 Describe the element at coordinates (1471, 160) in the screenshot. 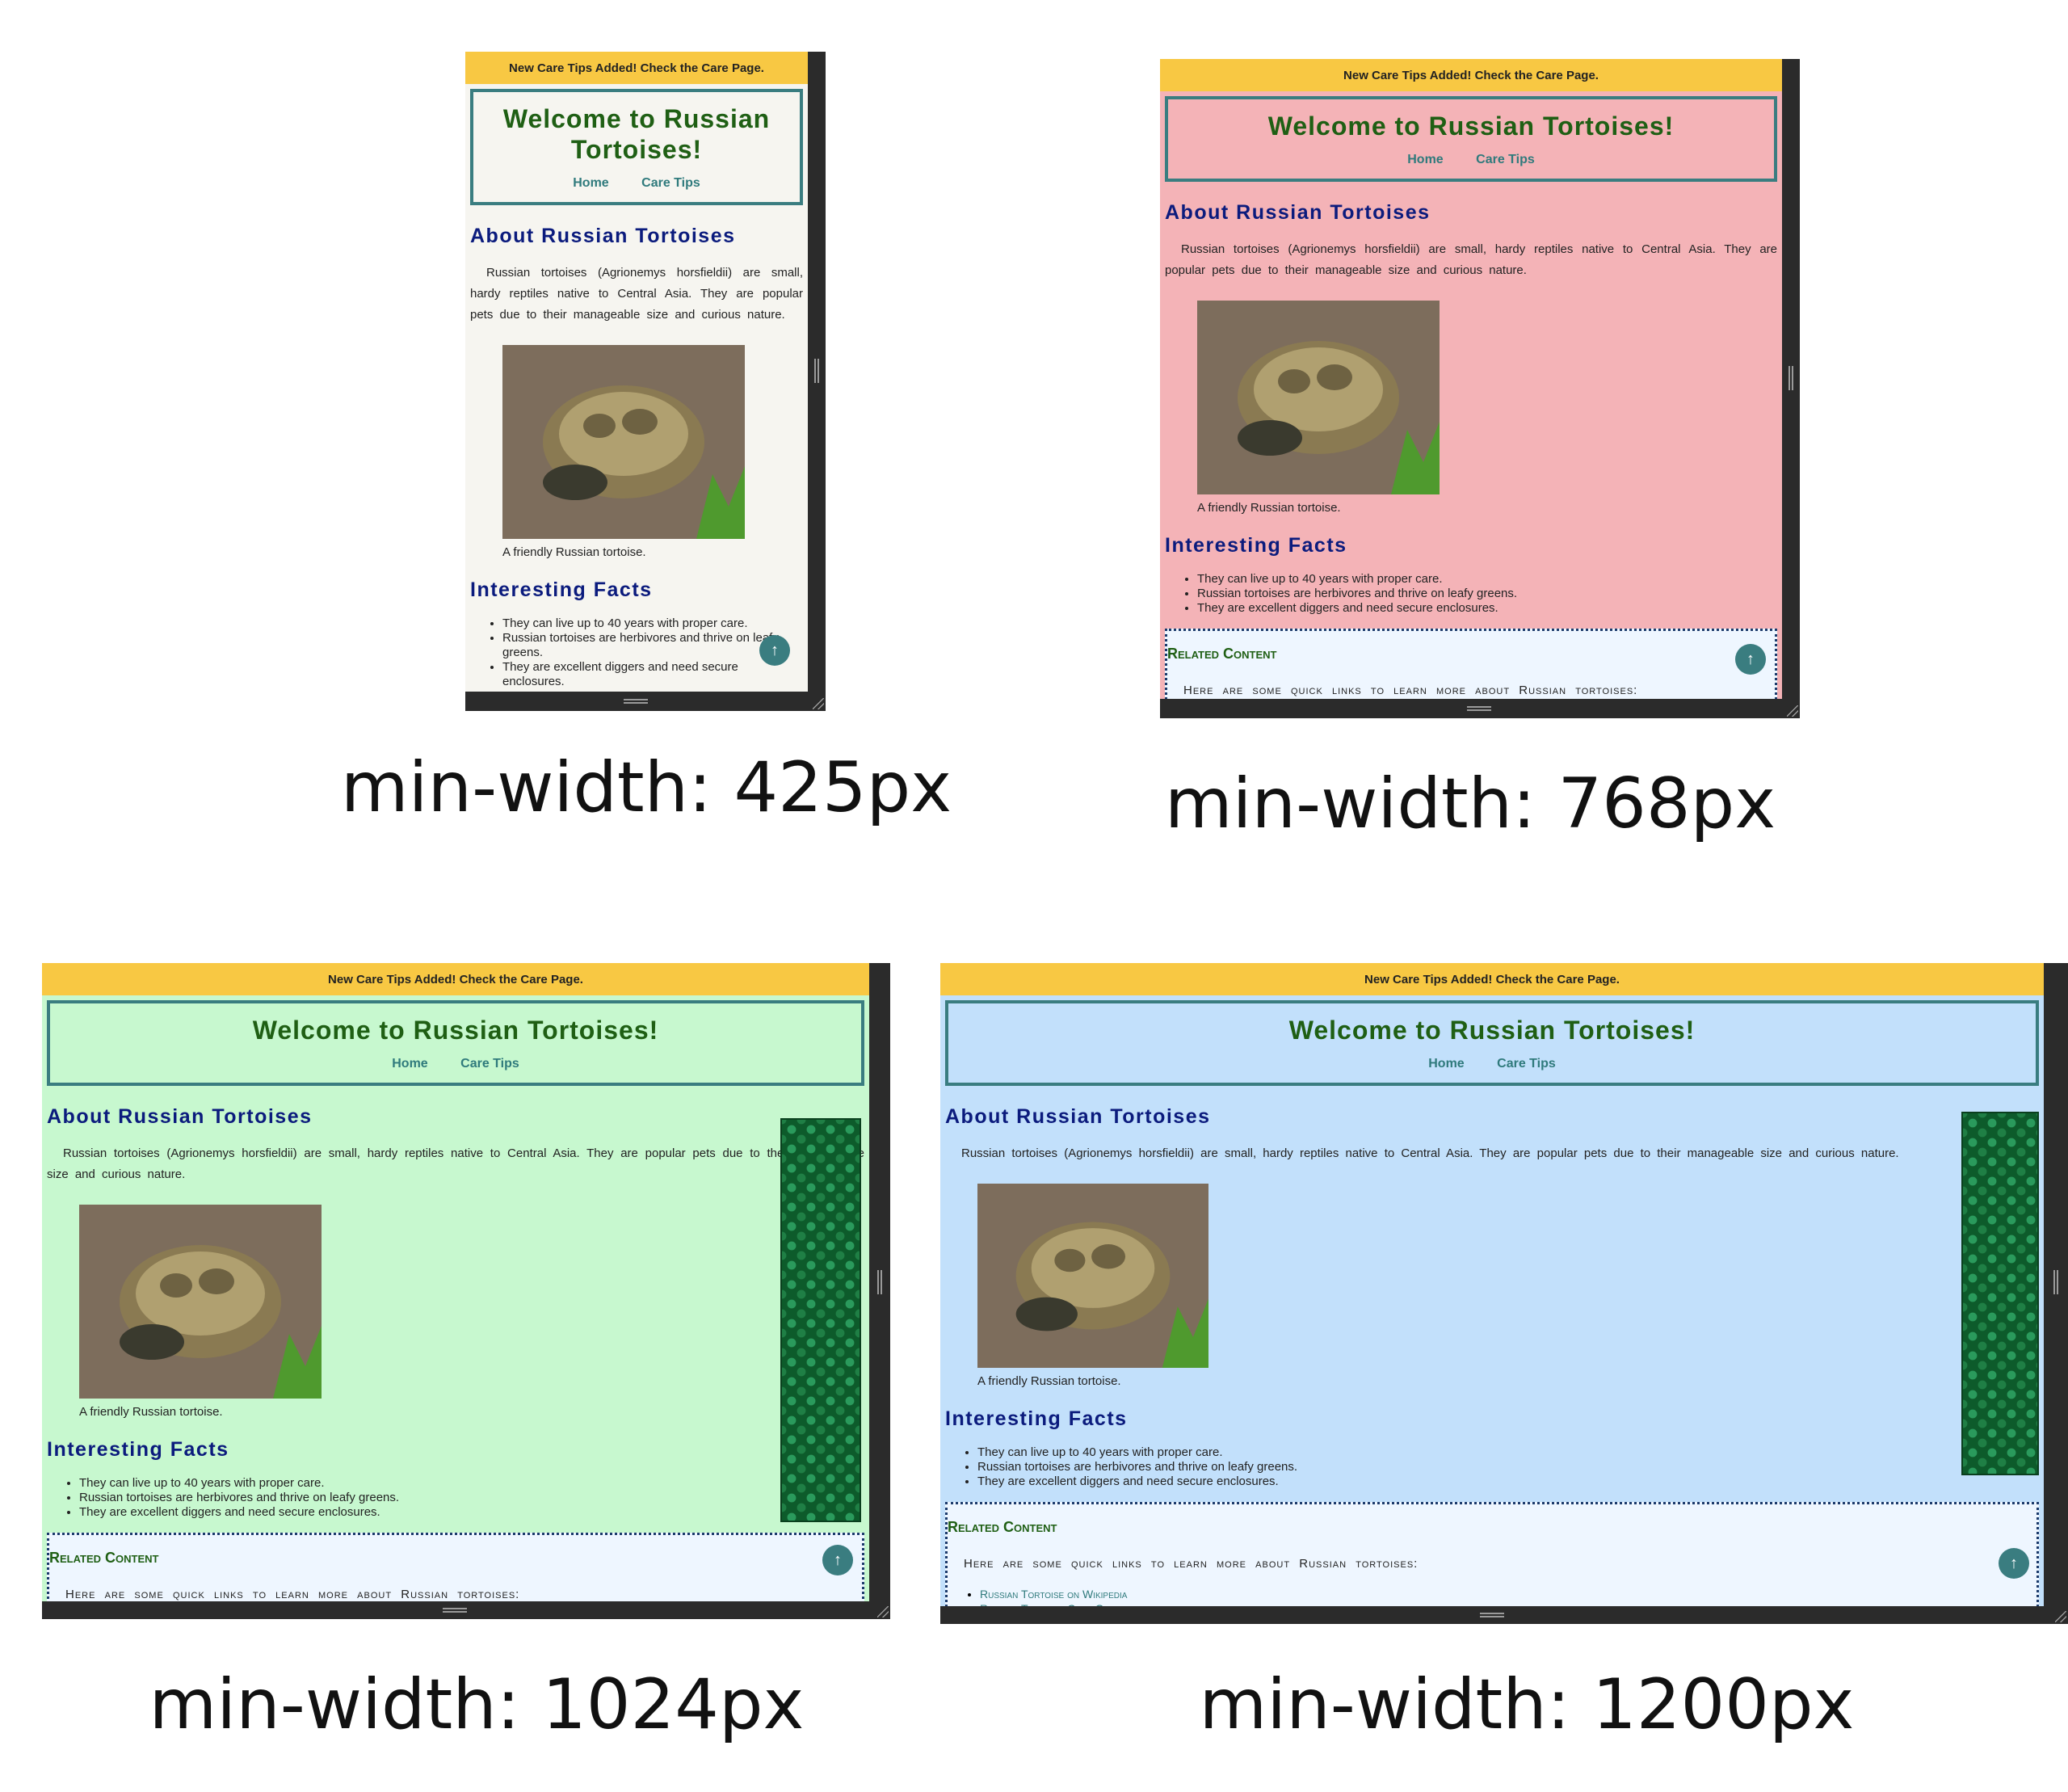

I see `main-nav: Home Care Tips` at that location.